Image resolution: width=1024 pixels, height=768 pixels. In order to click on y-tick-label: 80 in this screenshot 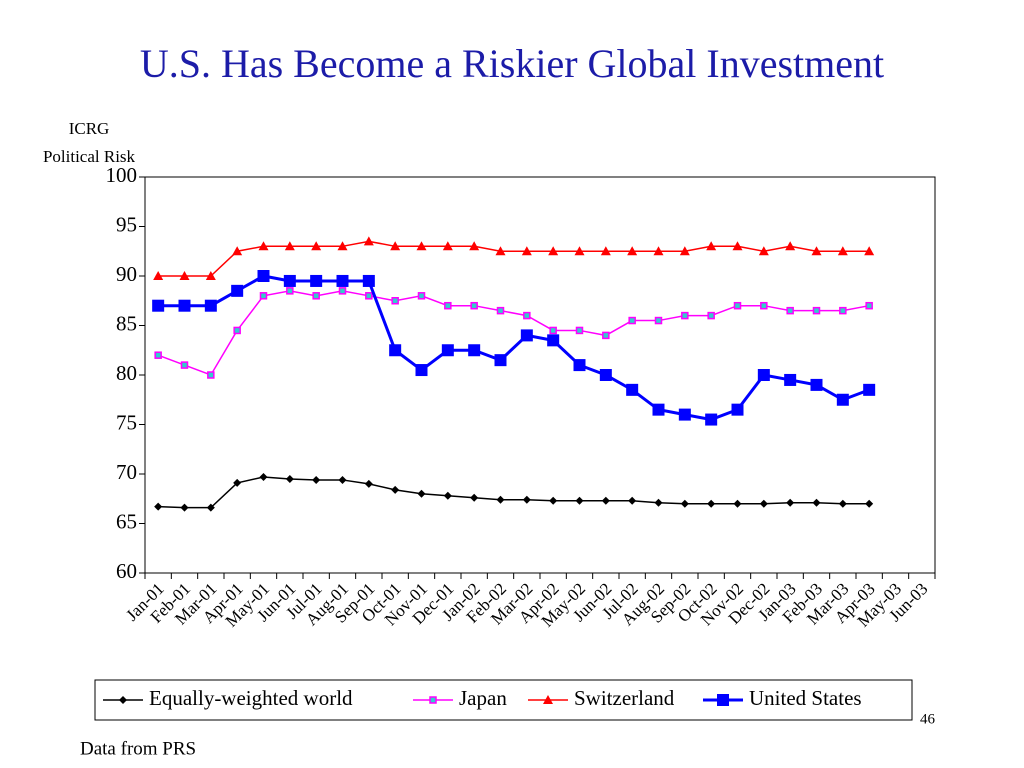, I will do `click(126, 373)`.